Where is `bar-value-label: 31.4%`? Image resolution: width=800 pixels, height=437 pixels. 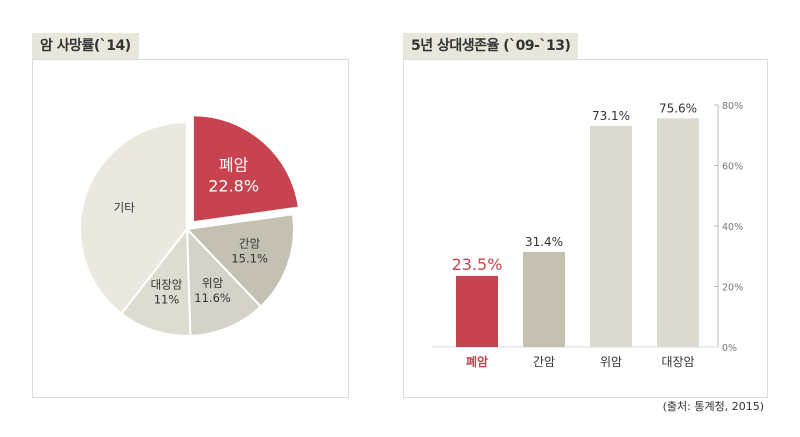 bar-value-label: 31.4% is located at coordinates (544, 242).